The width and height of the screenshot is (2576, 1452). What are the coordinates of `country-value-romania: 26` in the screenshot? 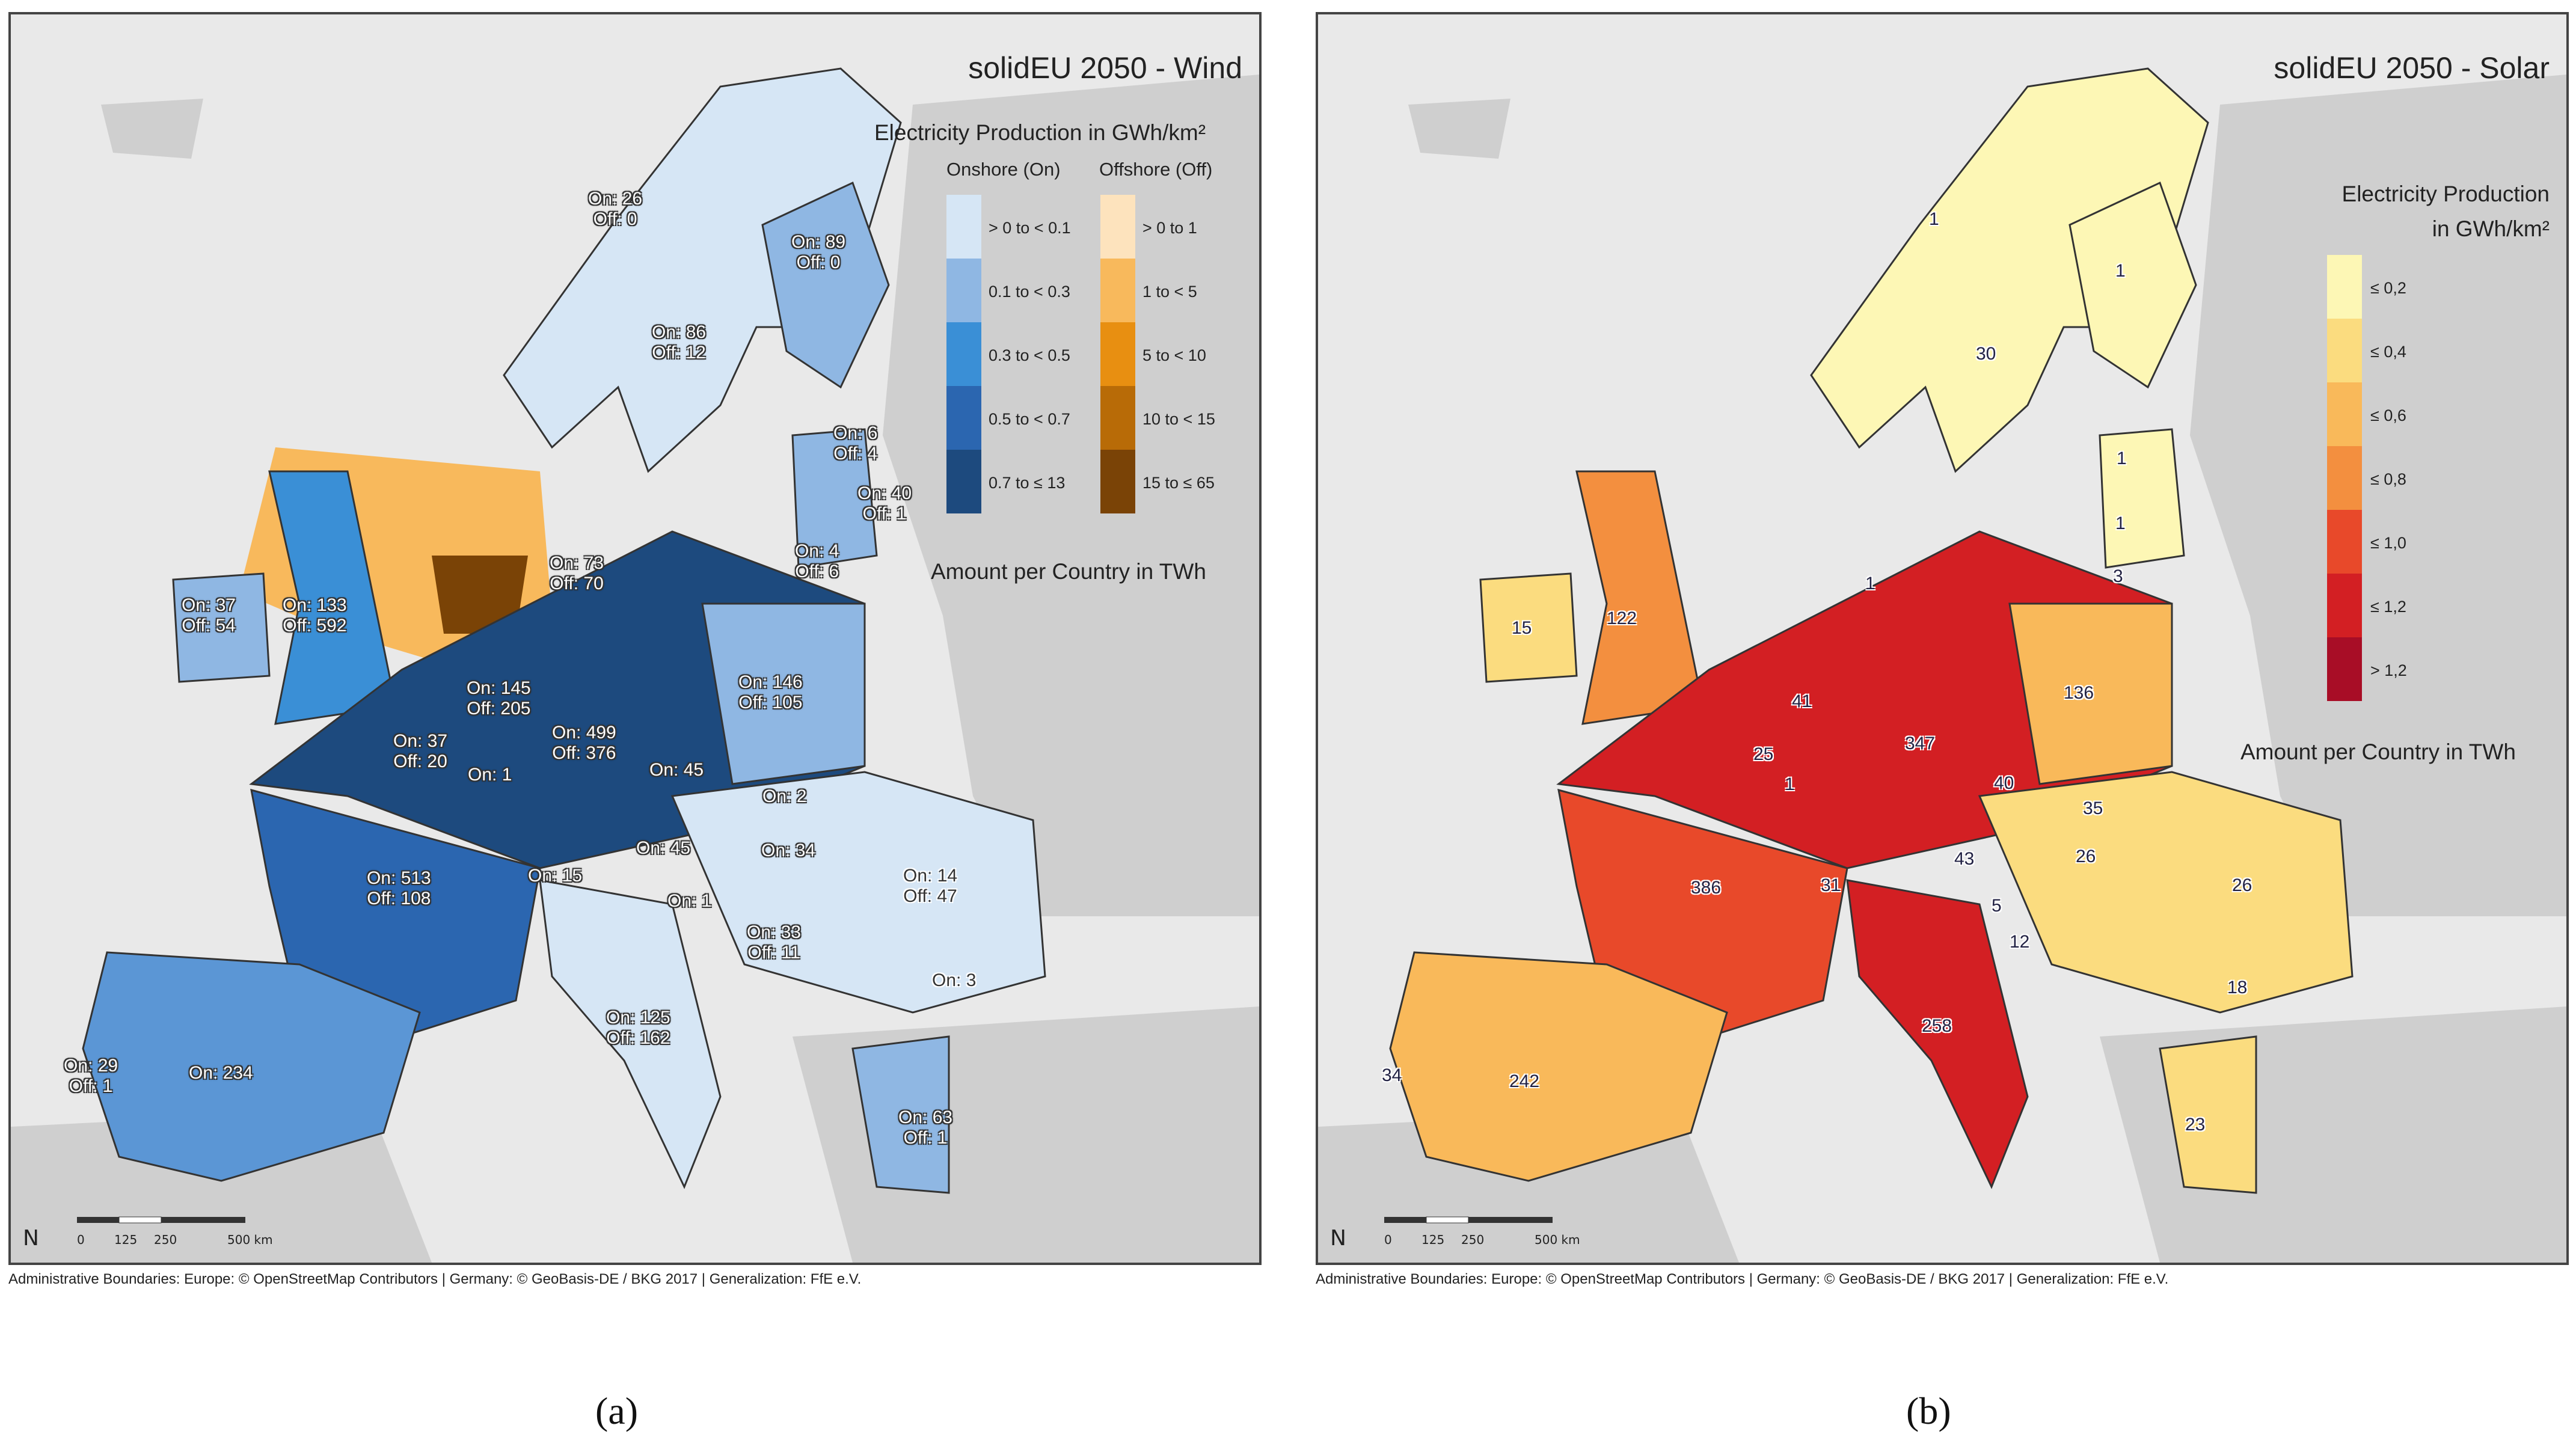 It's located at (2242, 885).